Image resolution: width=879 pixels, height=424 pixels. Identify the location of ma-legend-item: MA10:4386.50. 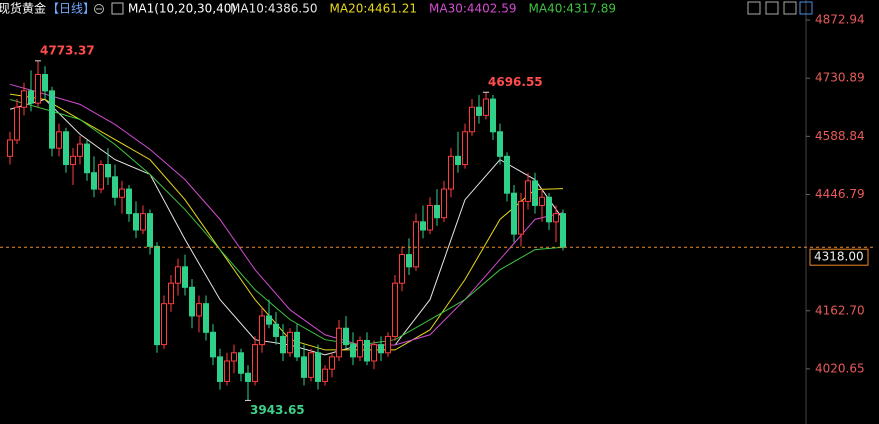
(274, 9).